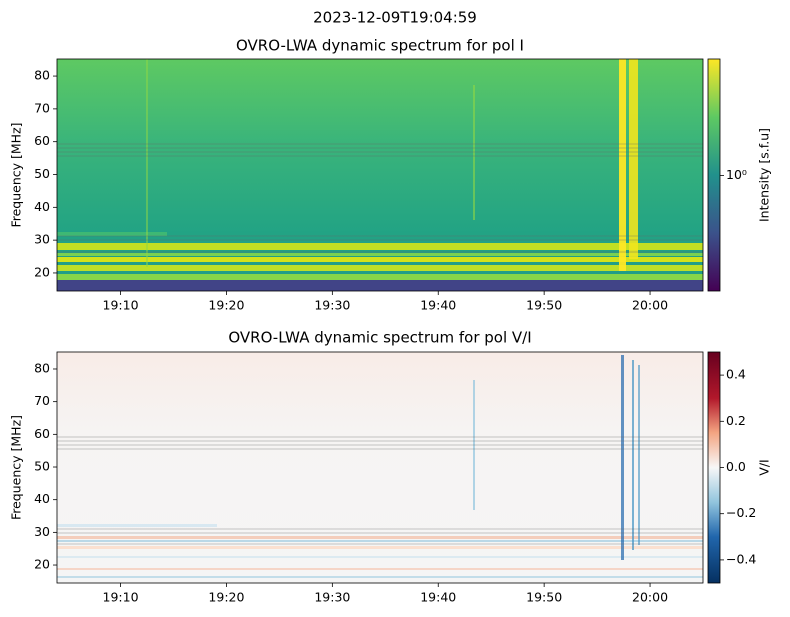 Image resolution: width=790 pixels, height=617 pixels. I want to click on colorbar-tick-label: 0.4, so click(736, 374).